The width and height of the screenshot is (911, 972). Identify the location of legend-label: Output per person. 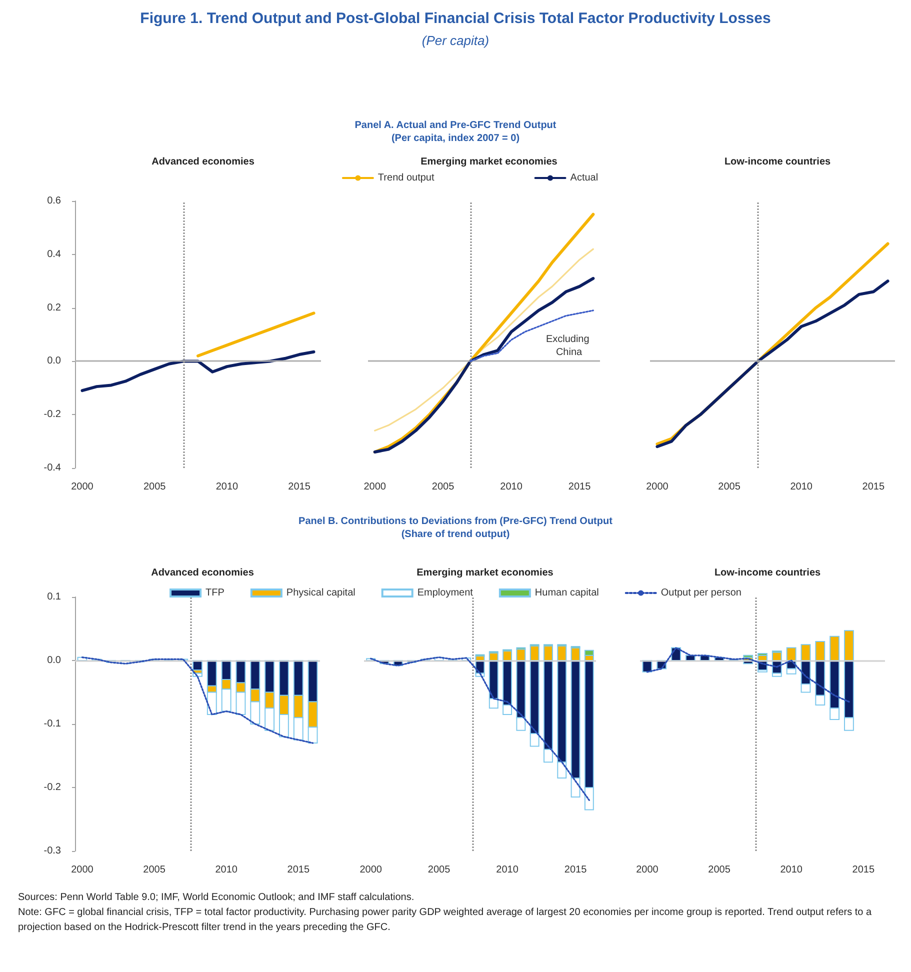
(701, 593).